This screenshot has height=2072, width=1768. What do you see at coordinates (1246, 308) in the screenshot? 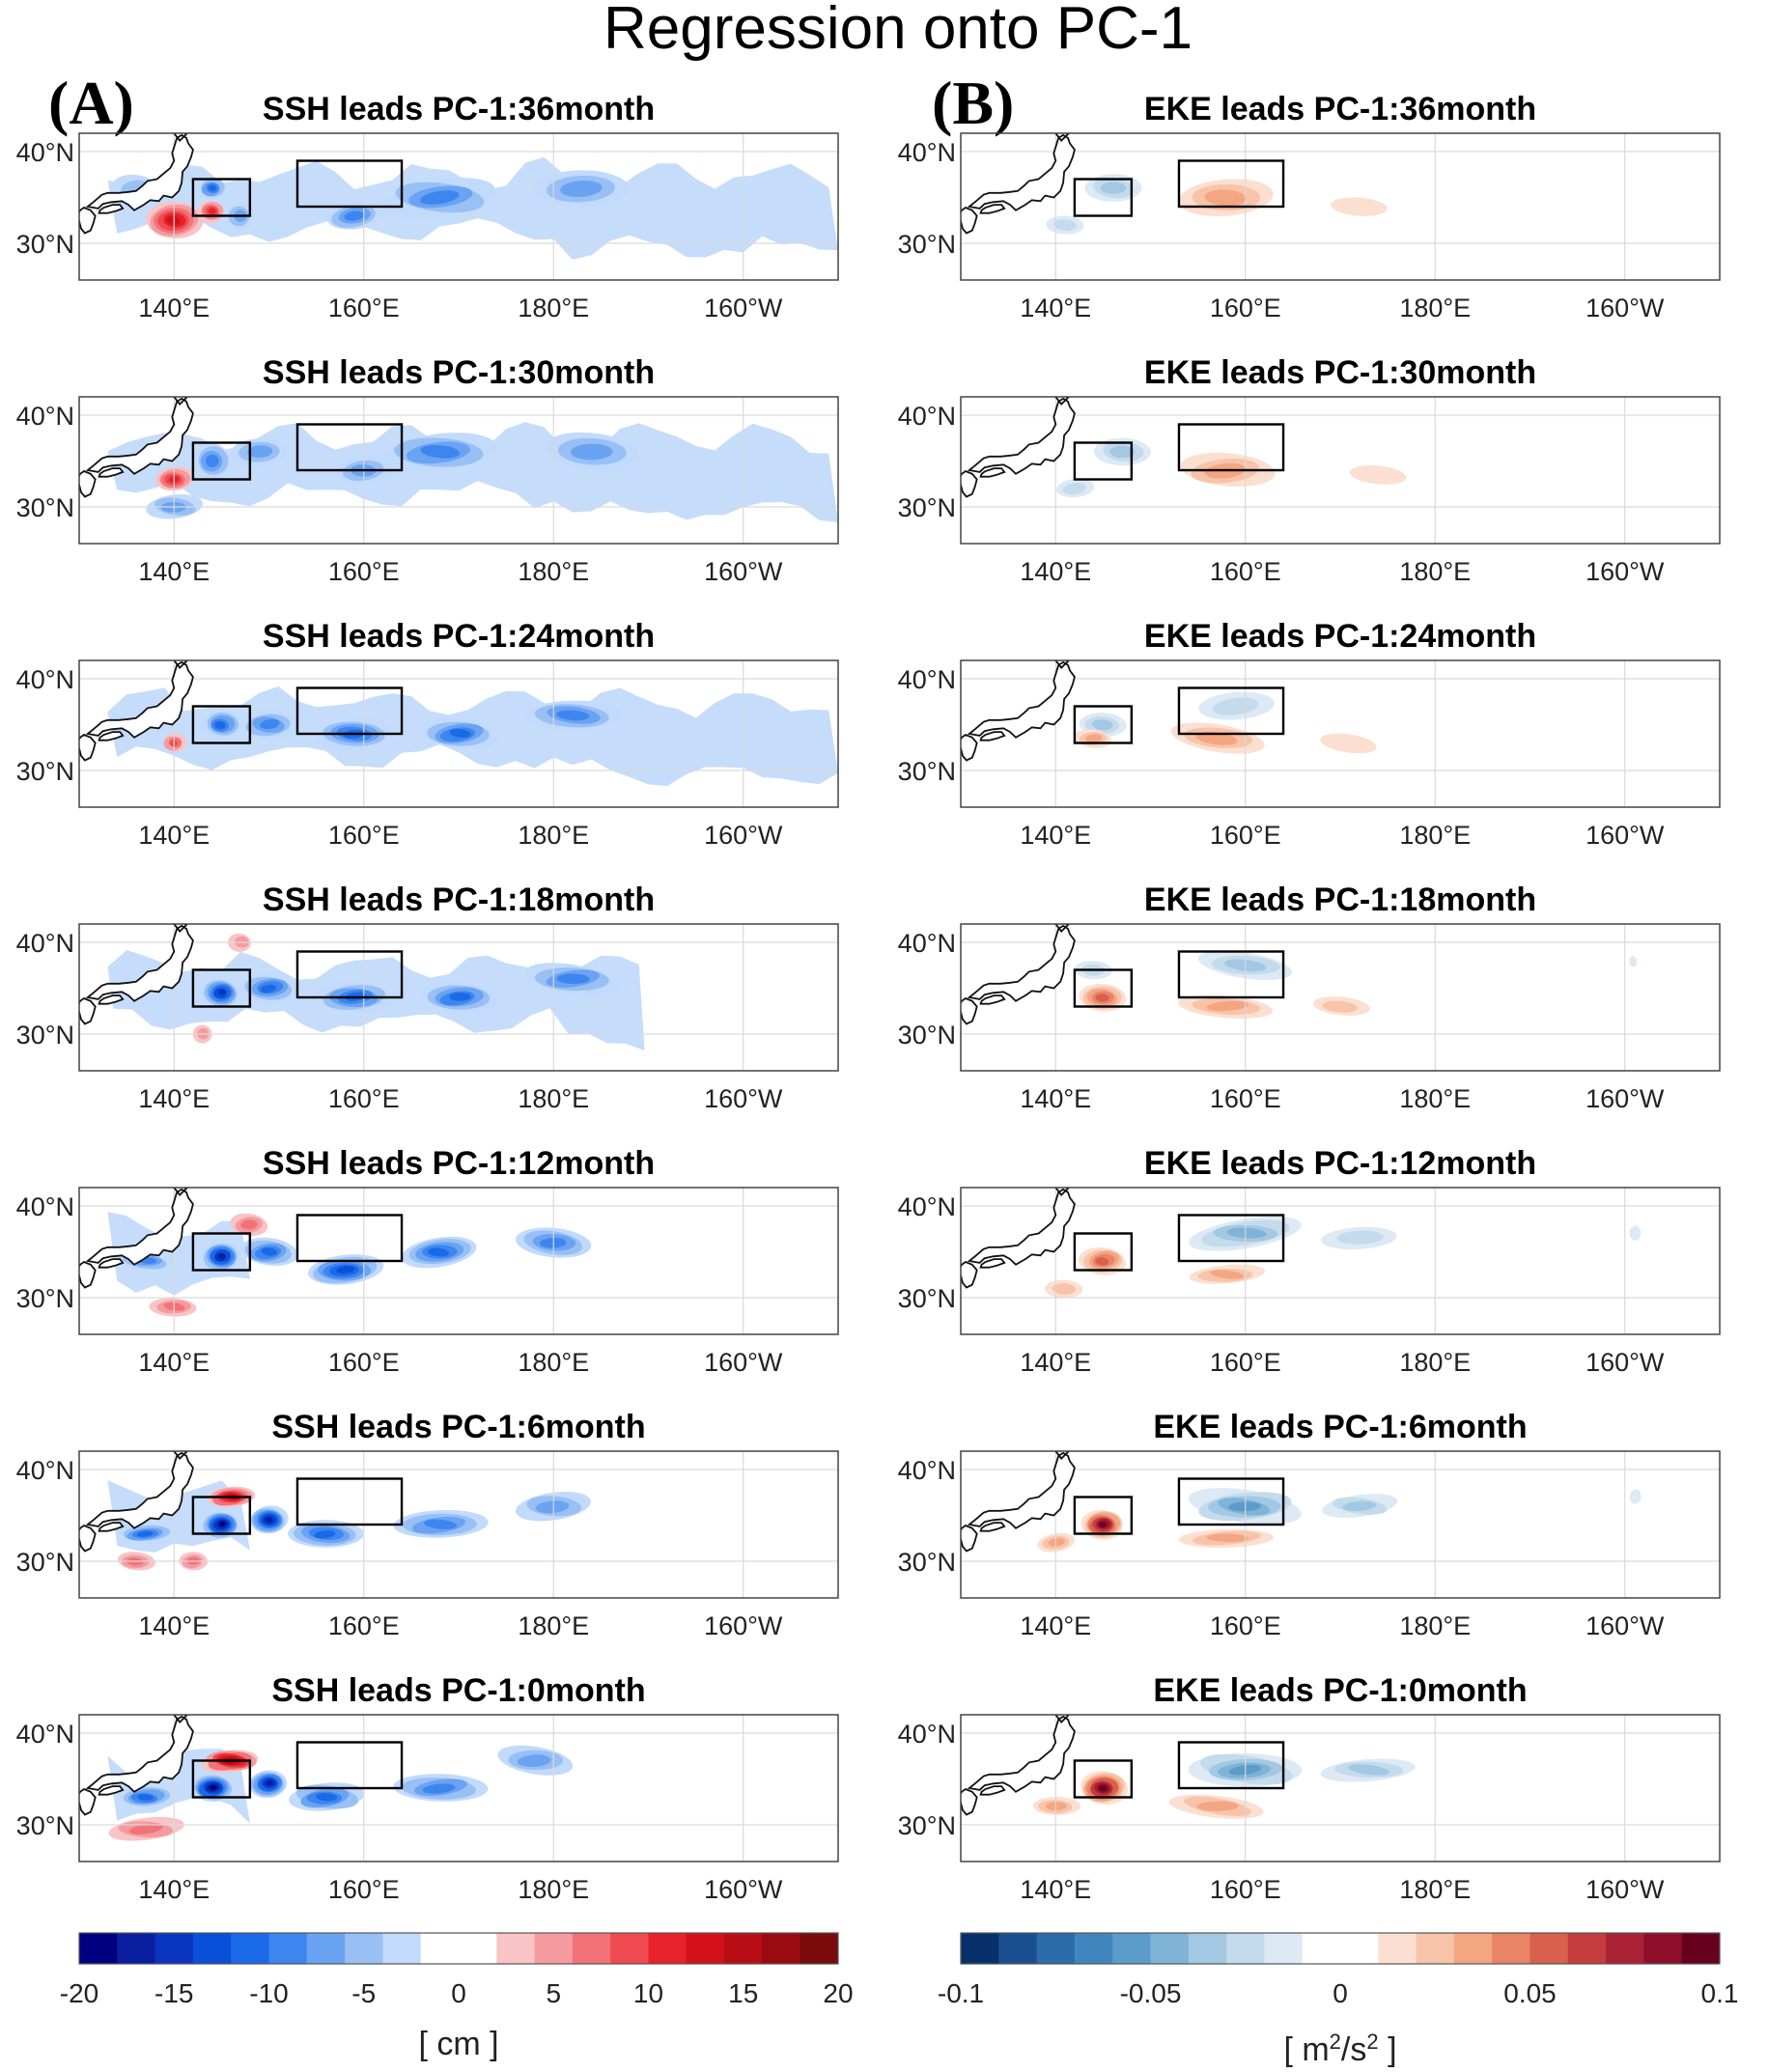
I see `x-tick-label: 160°E` at bounding box center [1246, 308].